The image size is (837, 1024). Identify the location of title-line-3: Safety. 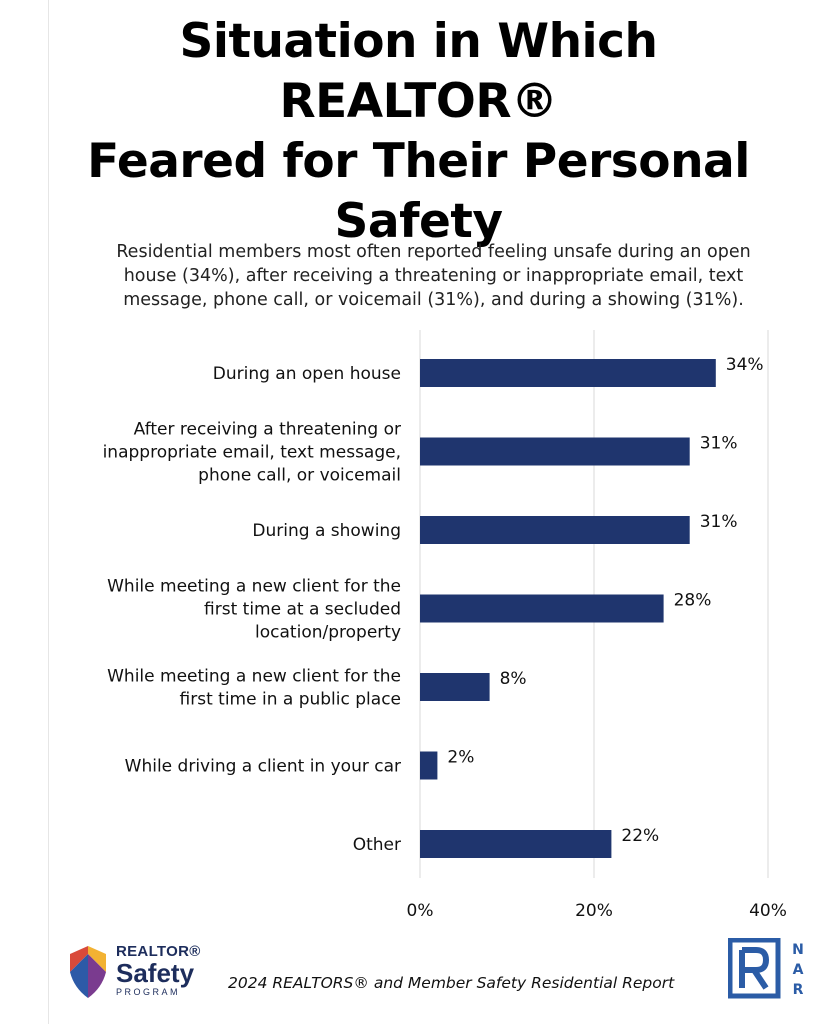
(419, 221).